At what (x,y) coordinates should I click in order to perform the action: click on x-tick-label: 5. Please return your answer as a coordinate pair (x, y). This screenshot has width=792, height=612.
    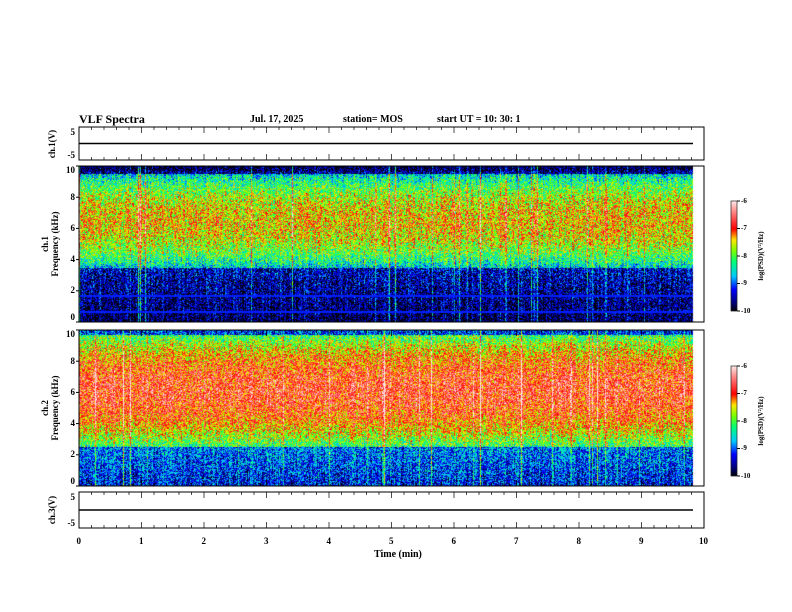
    Looking at the image, I should click on (391, 541).